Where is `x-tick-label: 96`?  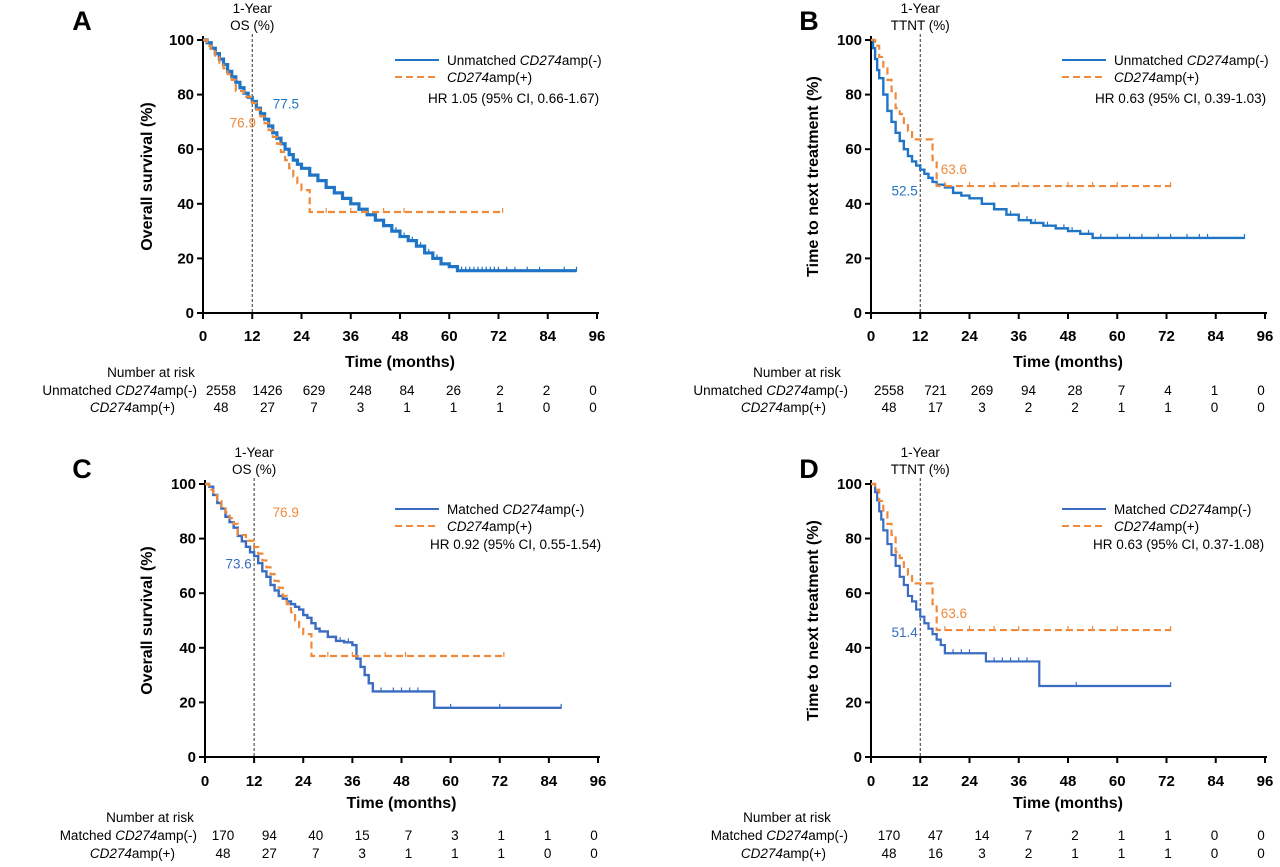 x-tick-label: 96 is located at coordinates (1265, 336).